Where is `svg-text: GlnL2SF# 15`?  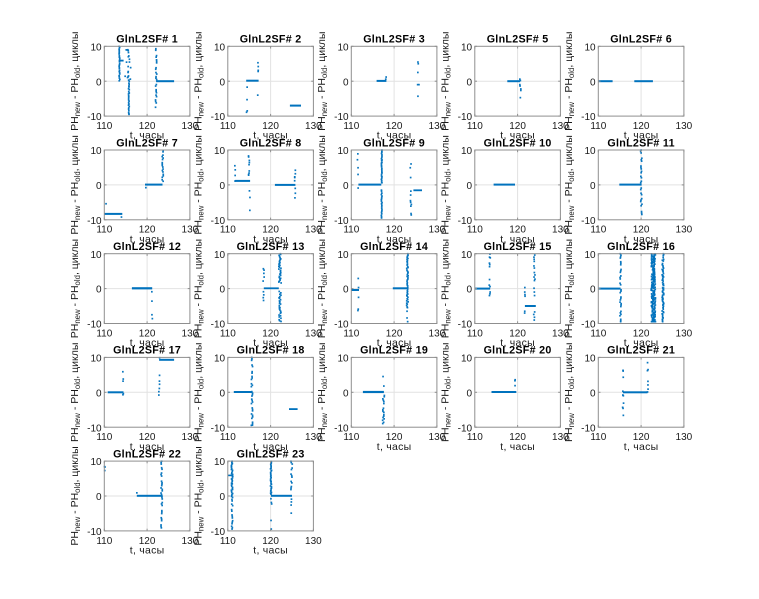
svg-text: GlnL2SF# 15 is located at coordinates (518, 247).